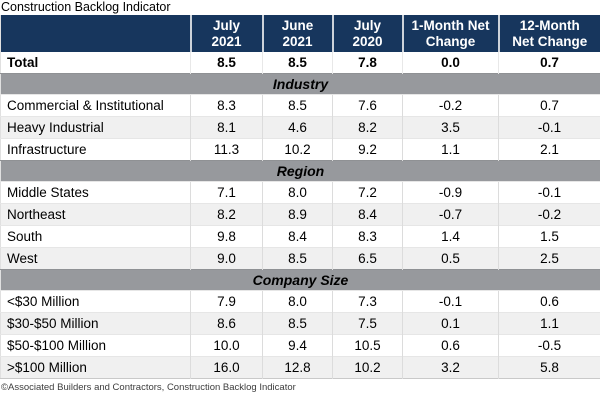 The height and width of the screenshot is (400, 600). What do you see at coordinates (549, 235) in the screenshot?
I see `cell-value: 1.5` at bounding box center [549, 235].